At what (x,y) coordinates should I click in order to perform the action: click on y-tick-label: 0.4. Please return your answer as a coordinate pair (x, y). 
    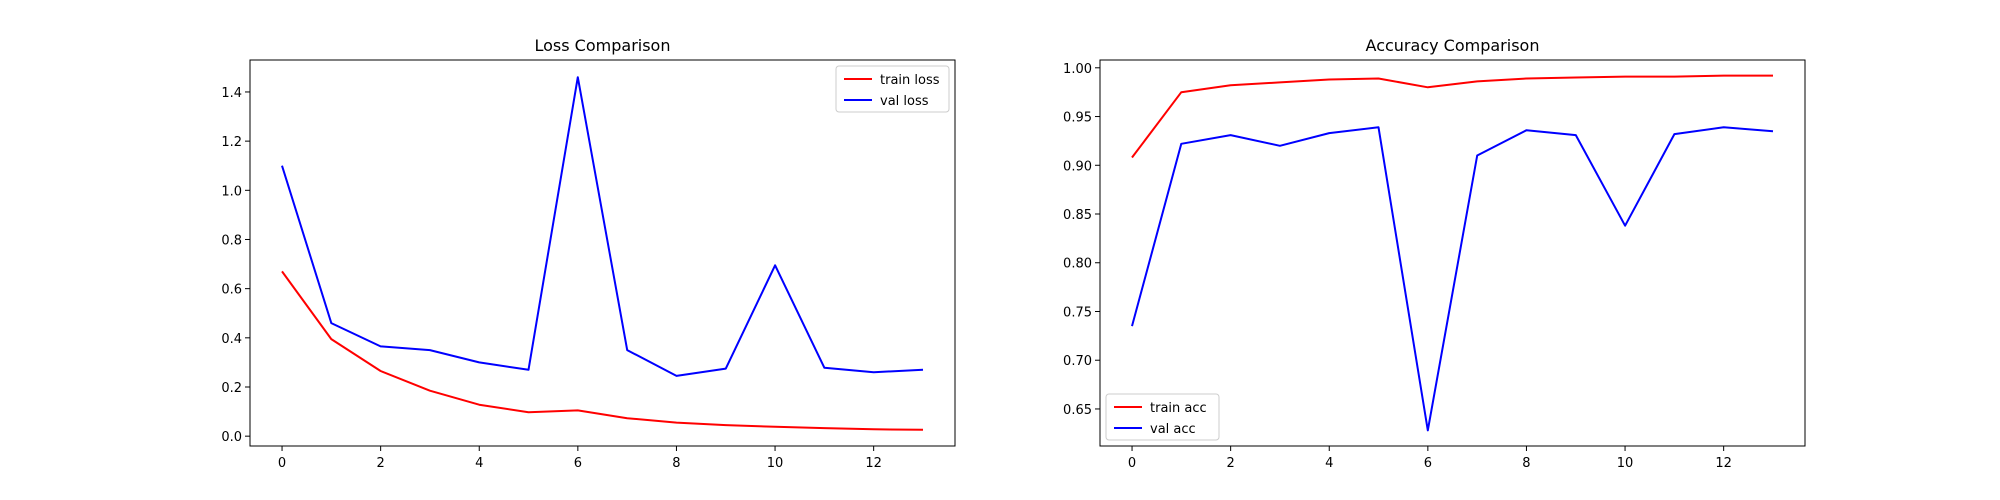
    Looking at the image, I should click on (231, 339).